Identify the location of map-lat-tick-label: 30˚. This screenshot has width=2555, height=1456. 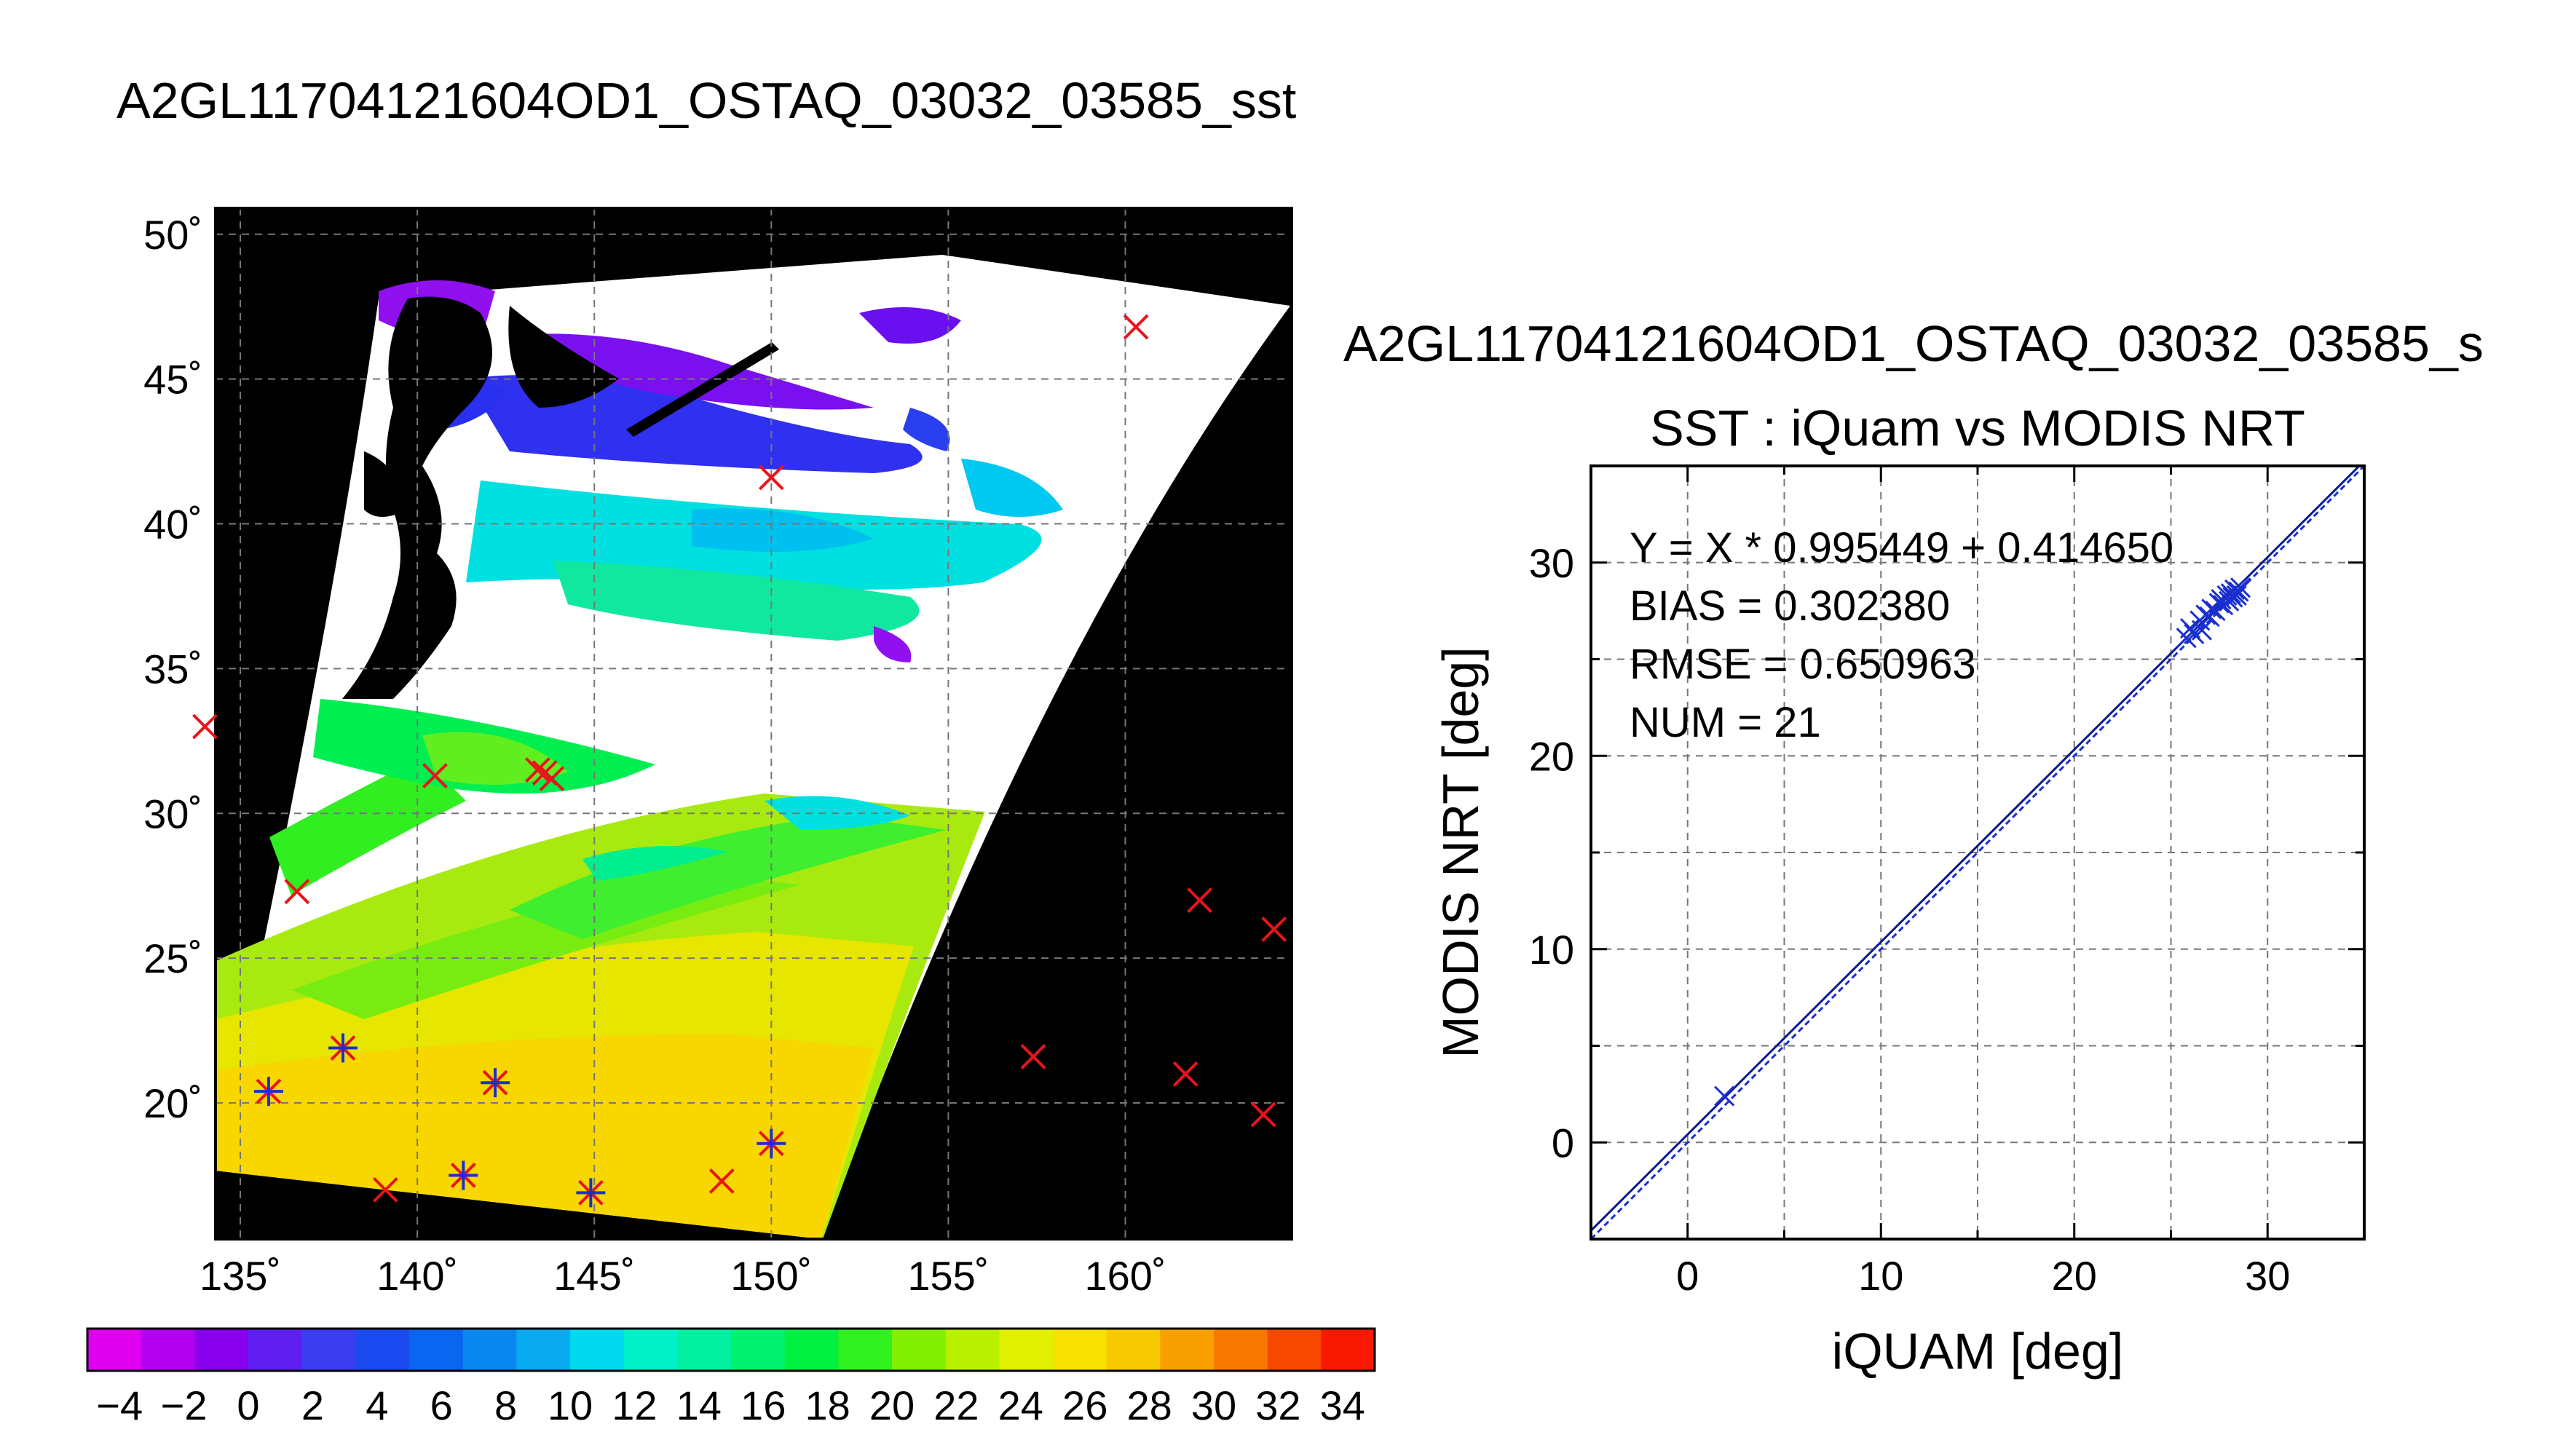
(172, 814).